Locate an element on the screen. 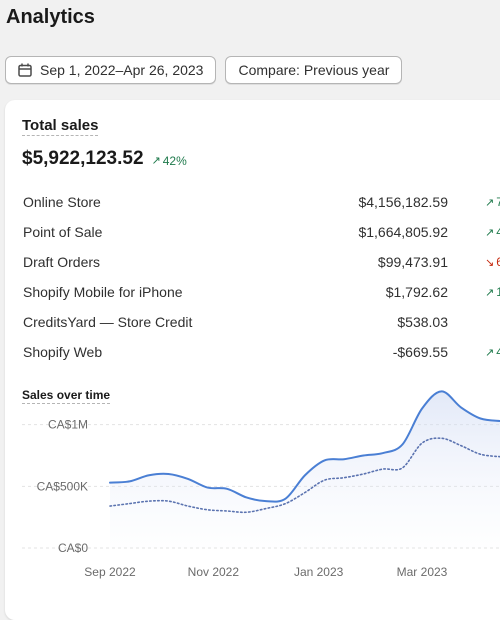 The height and width of the screenshot is (620, 500). channel-value: $1,792.62 is located at coordinates (416, 292).